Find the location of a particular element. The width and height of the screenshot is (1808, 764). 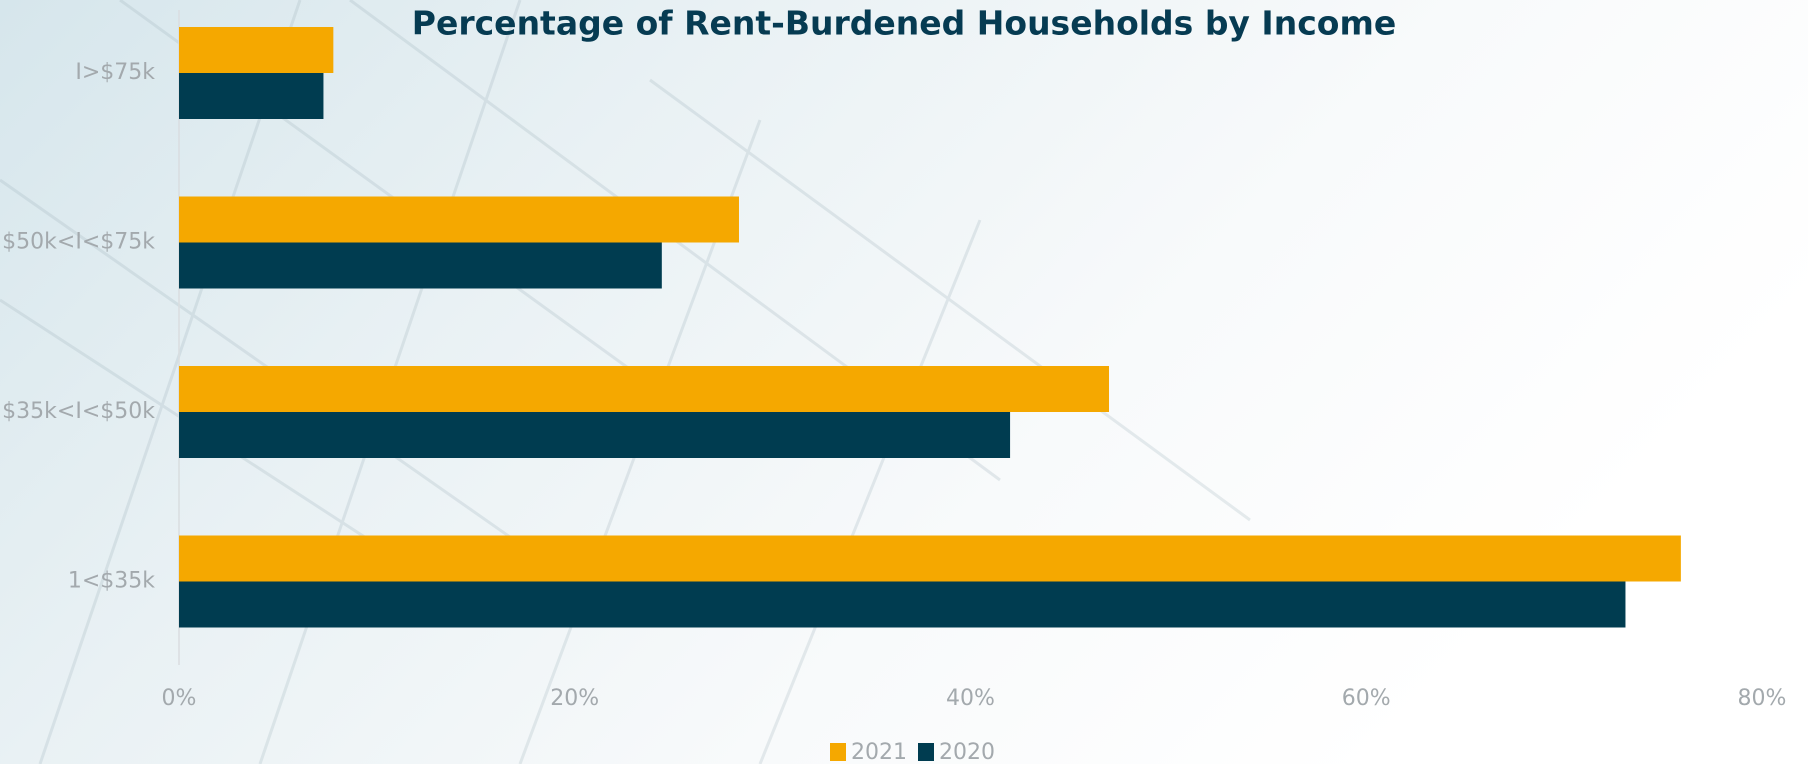

legend-label: 2020 is located at coordinates (967, 752).